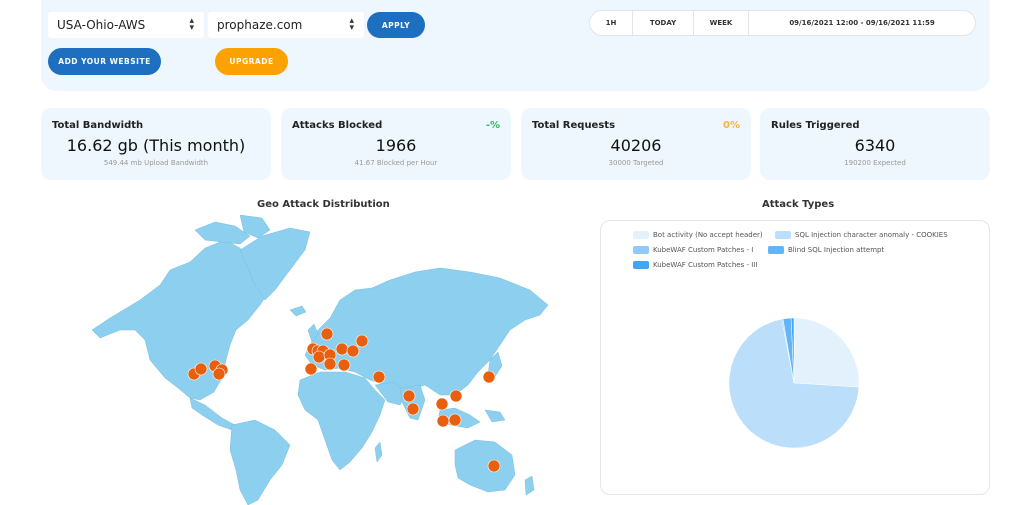 This screenshot has width=1024, height=505. What do you see at coordinates (875, 163) in the screenshot?
I see `card-subtext: 190200 Expected` at bounding box center [875, 163].